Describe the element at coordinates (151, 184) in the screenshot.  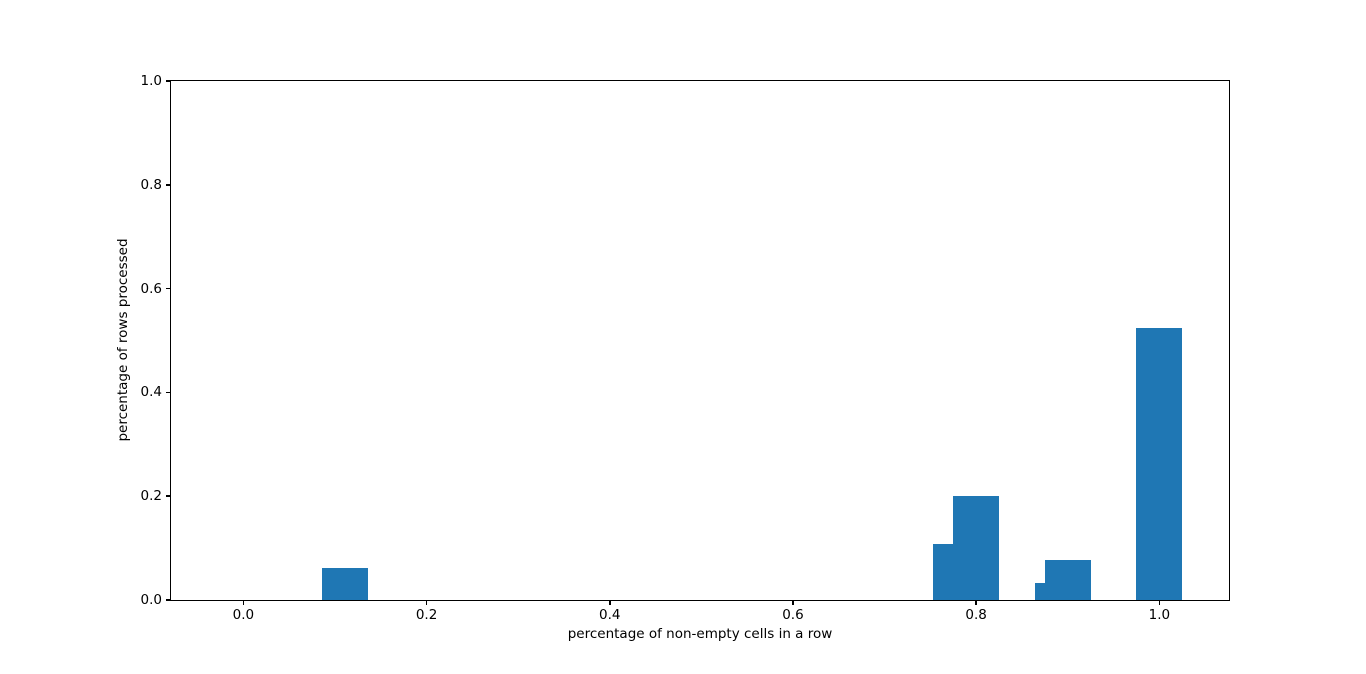
I see `y-tick-label: 0.8` at that location.